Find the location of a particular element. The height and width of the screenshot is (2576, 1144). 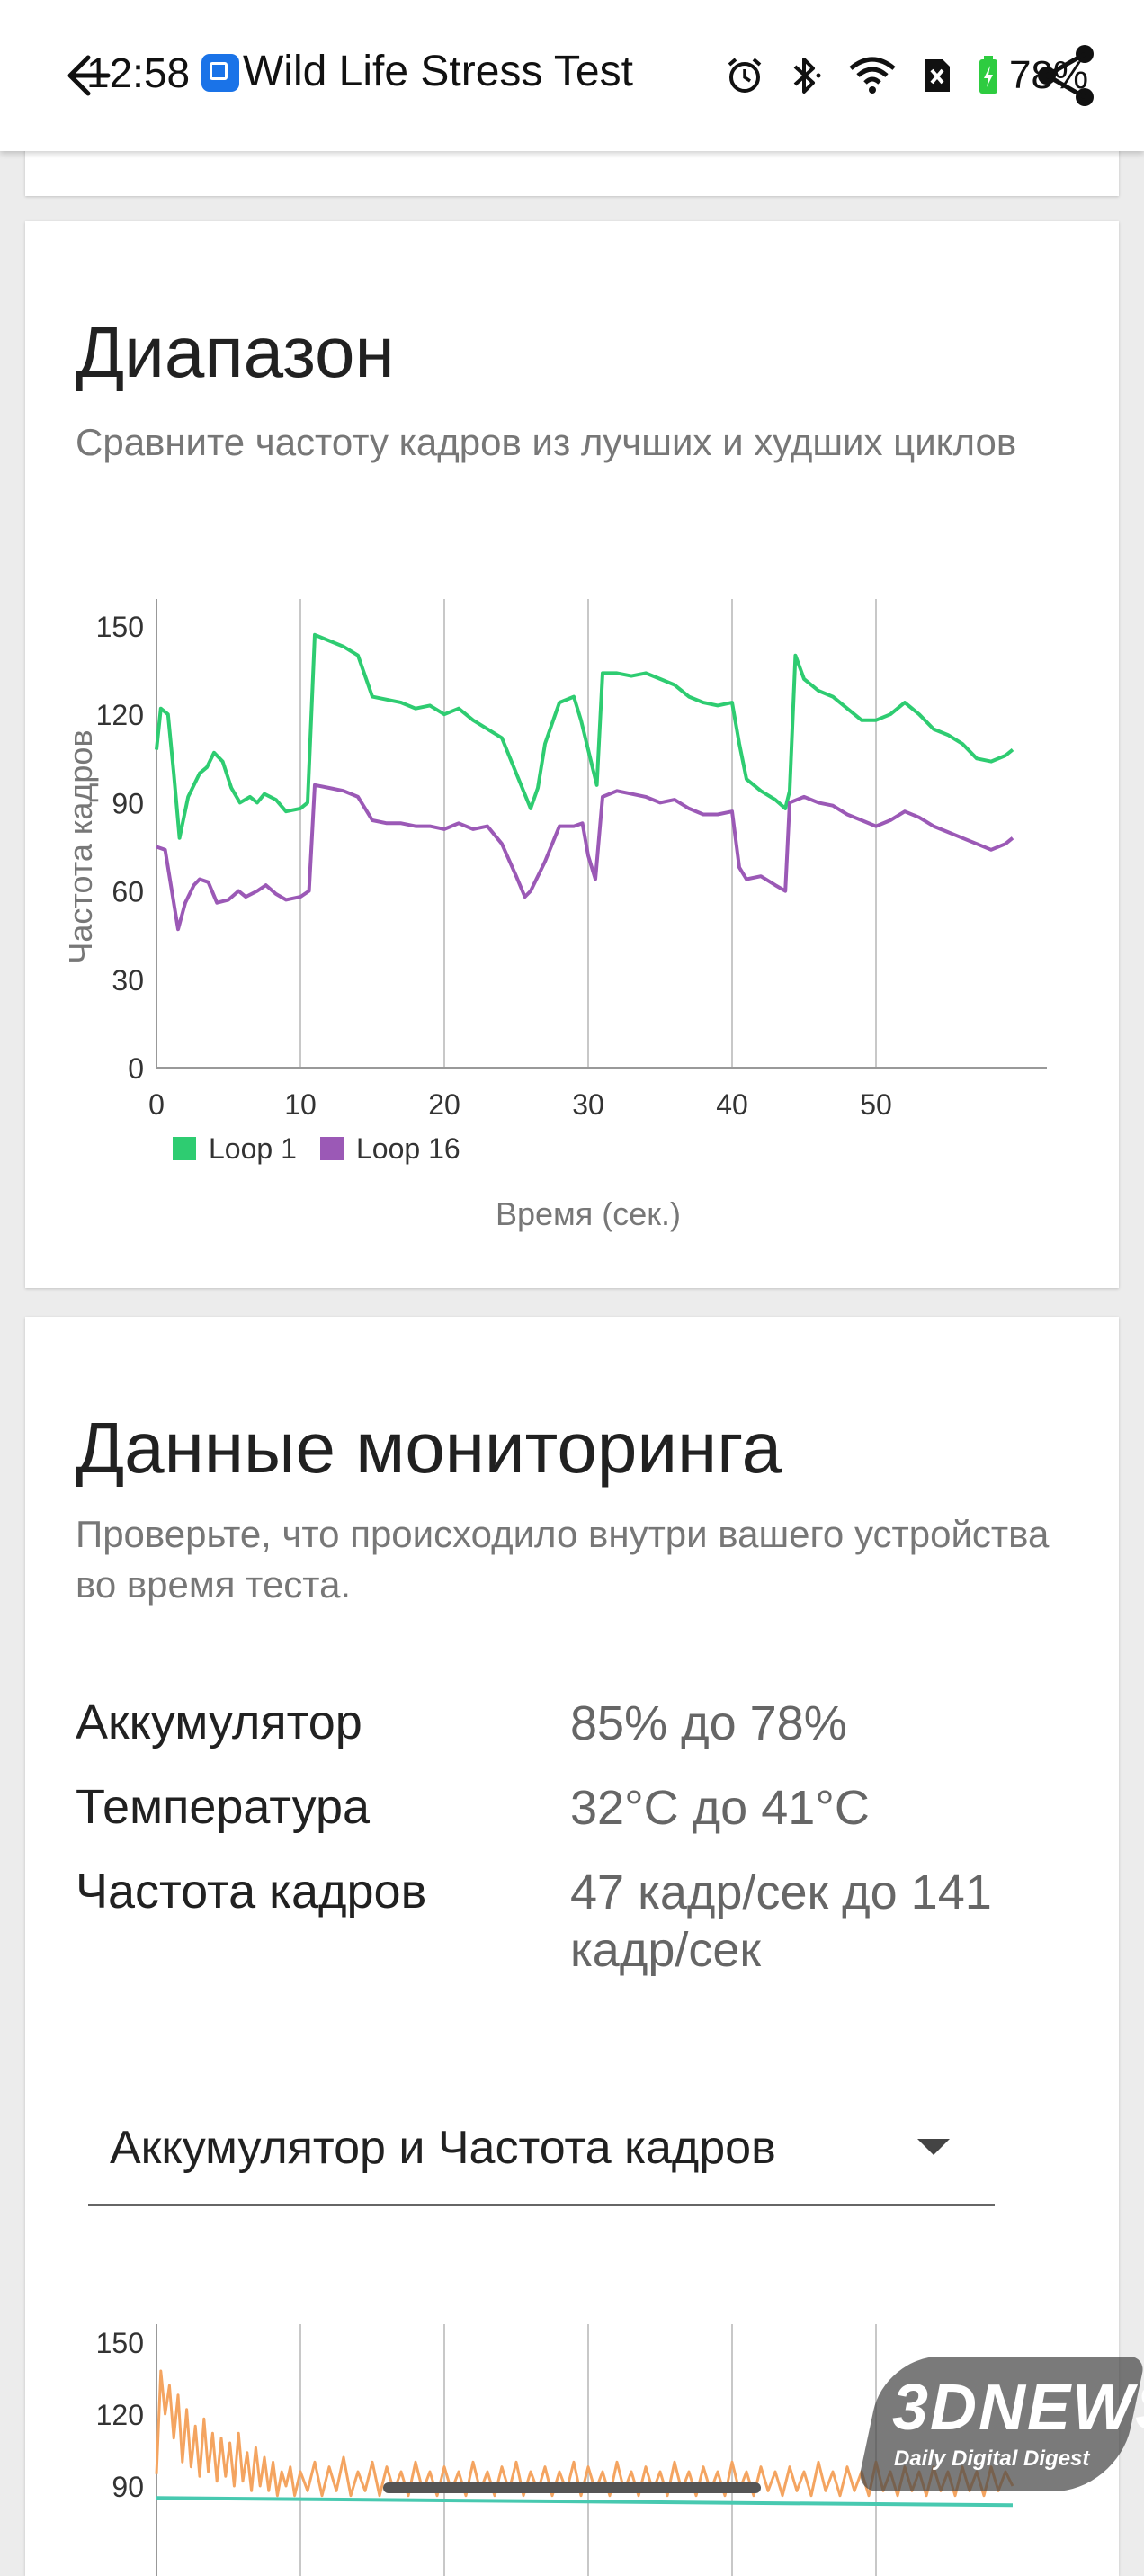

x-tick-label: 10 is located at coordinates (300, 1104).